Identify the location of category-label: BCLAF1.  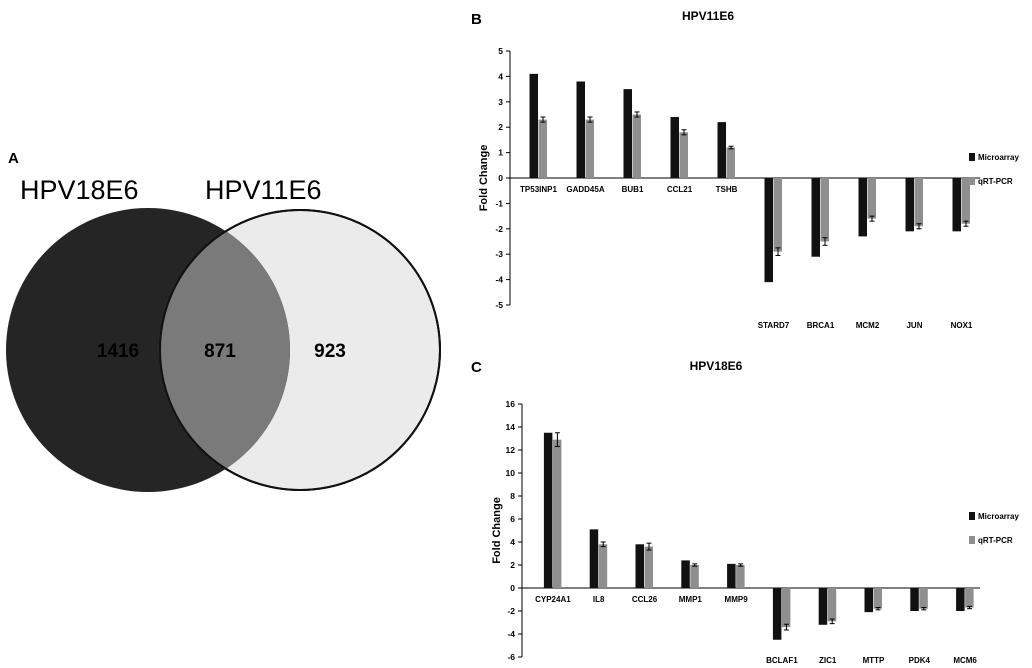
(782, 660).